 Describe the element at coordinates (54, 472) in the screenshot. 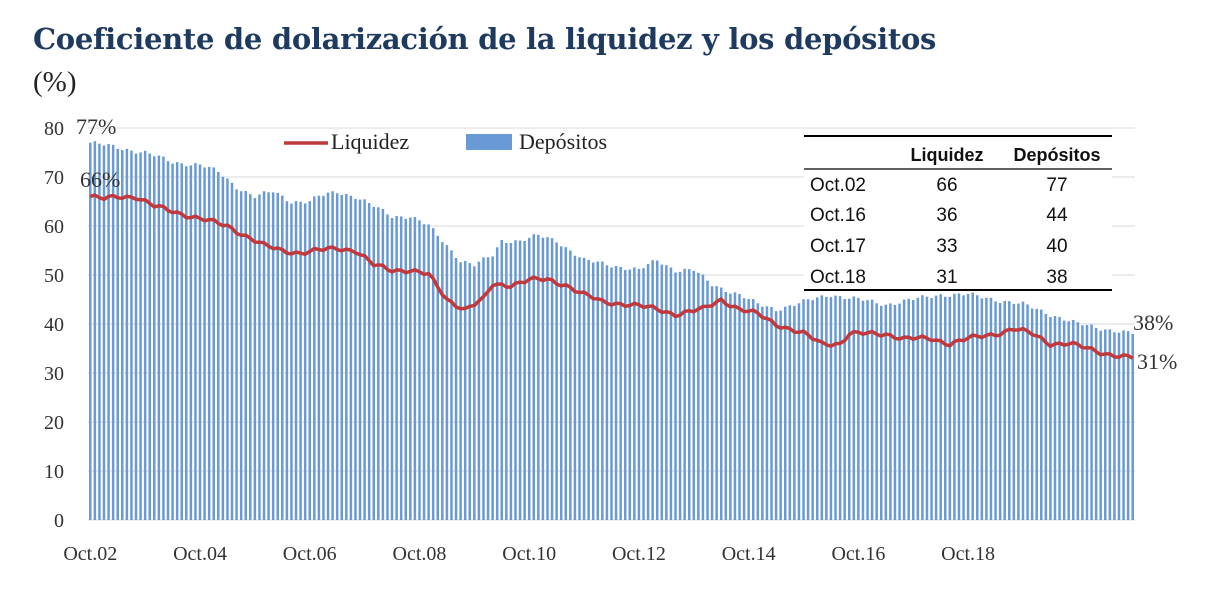

I see `y-tick-label: 10` at that location.